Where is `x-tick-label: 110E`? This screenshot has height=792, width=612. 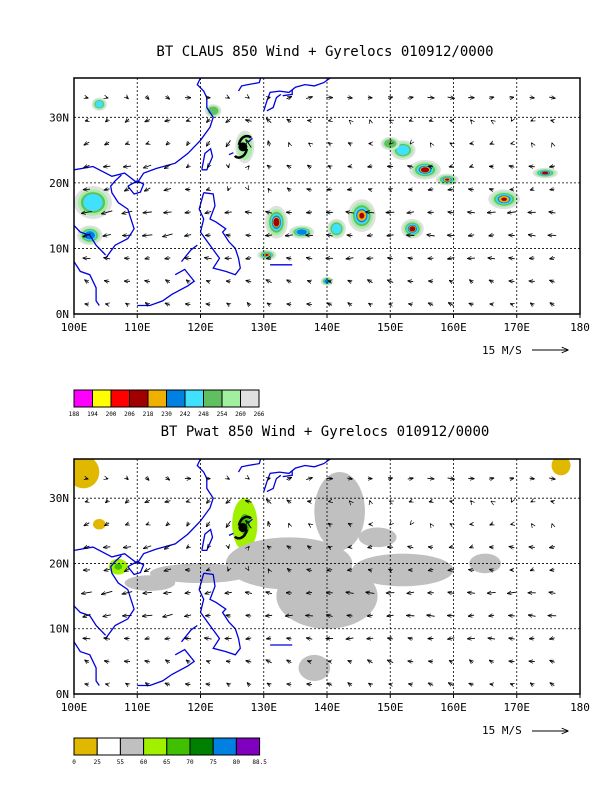
x-tick-label: 110E is located at coordinates (137, 707).